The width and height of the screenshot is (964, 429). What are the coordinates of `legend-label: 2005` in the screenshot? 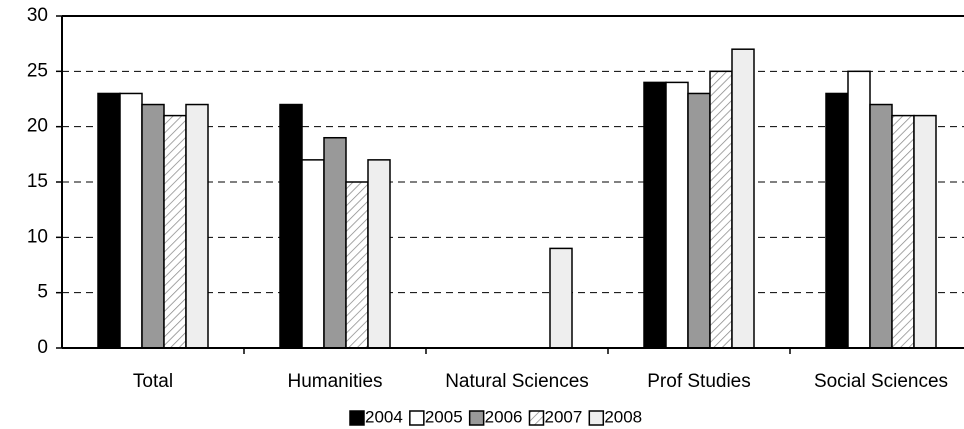 It's located at (444, 416).